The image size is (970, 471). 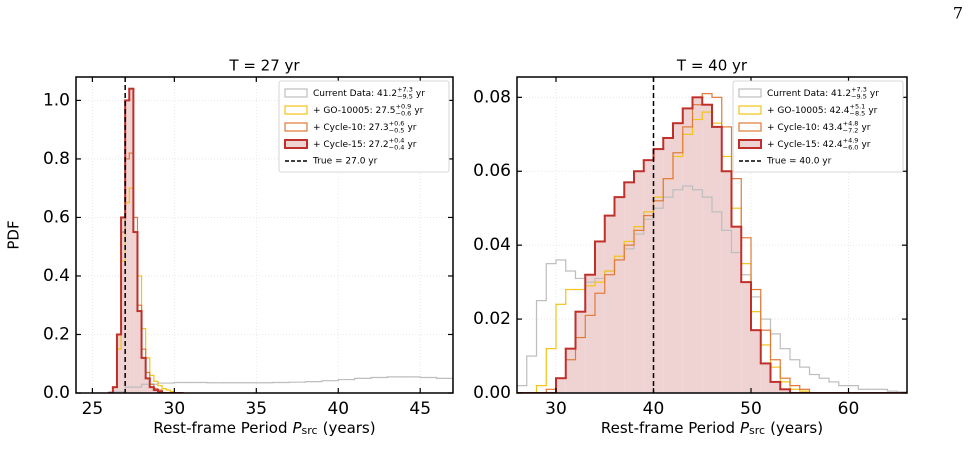 I want to click on legend-sub: −0.6, so click(x=404, y=114).